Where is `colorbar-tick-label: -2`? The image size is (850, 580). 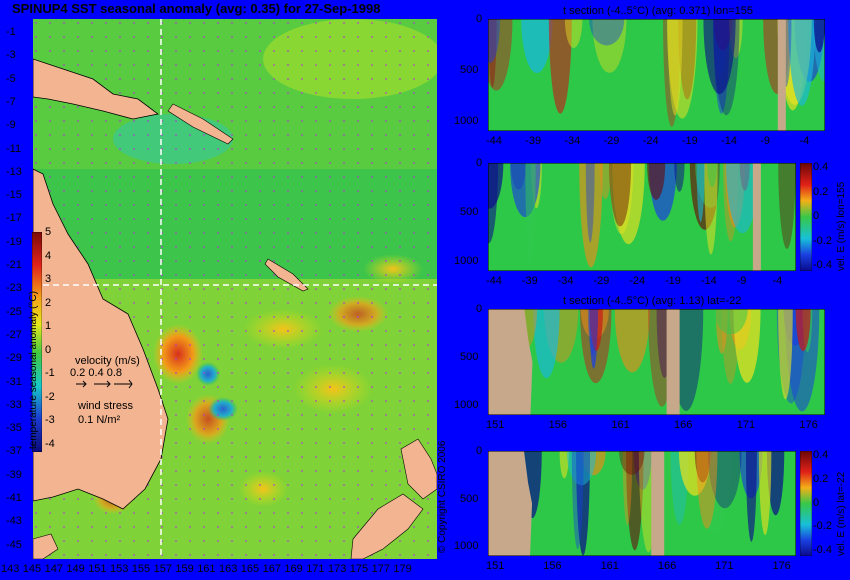
colorbar-tick-label: -2 is located at coordinates (50, 396).